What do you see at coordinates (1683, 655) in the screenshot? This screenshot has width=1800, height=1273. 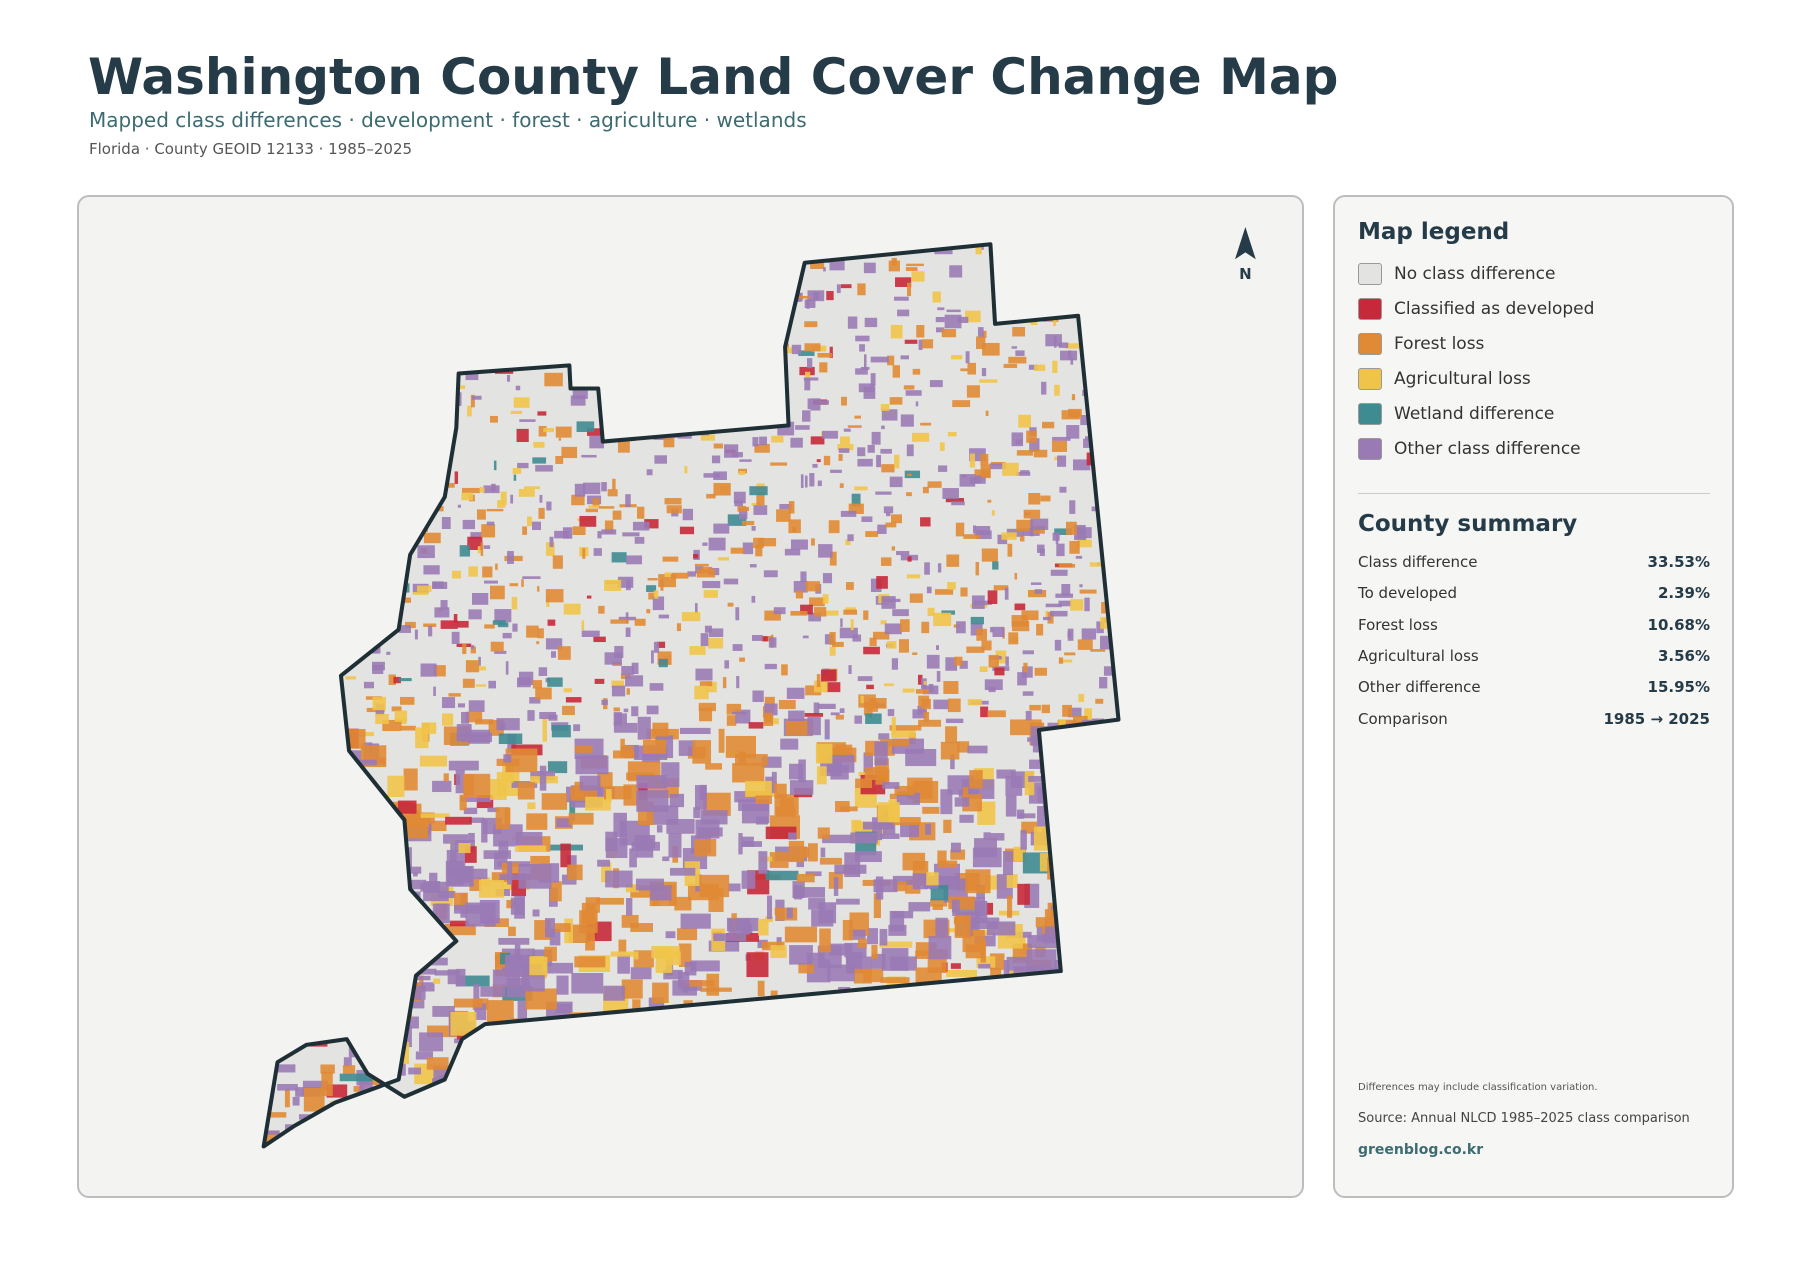 I see `summary-value: 3.56%` at bounding box center [1683, 655].